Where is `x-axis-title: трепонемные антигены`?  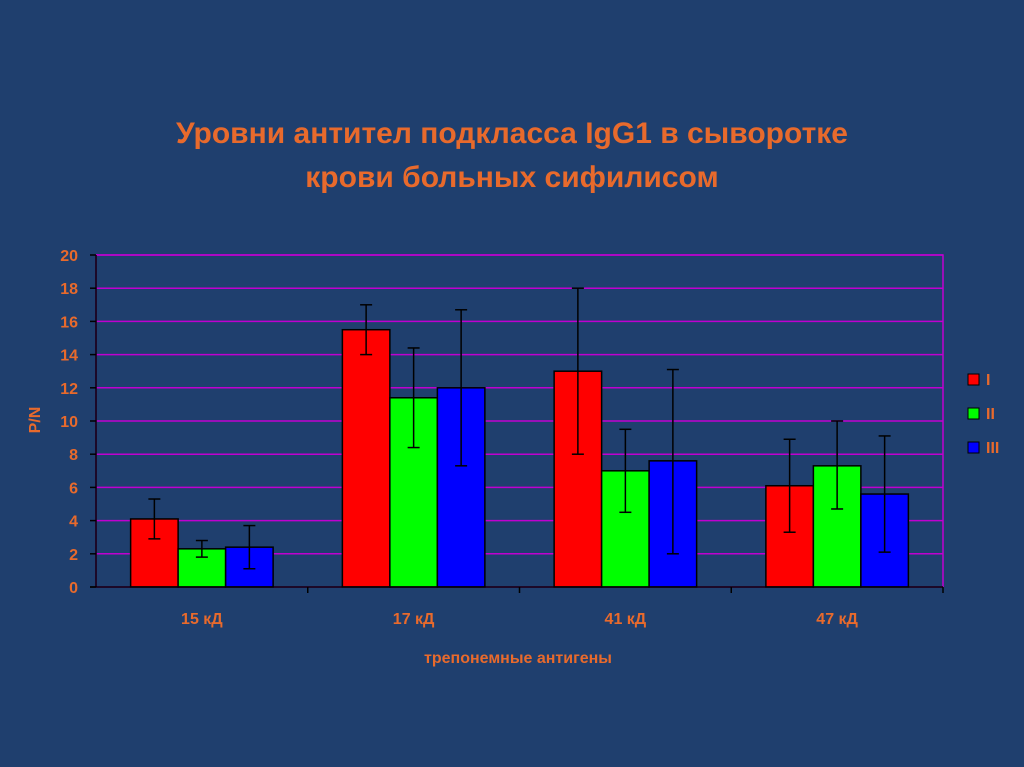
x-axis-title: трепонемные антигены is located at coordinates (518, 658).